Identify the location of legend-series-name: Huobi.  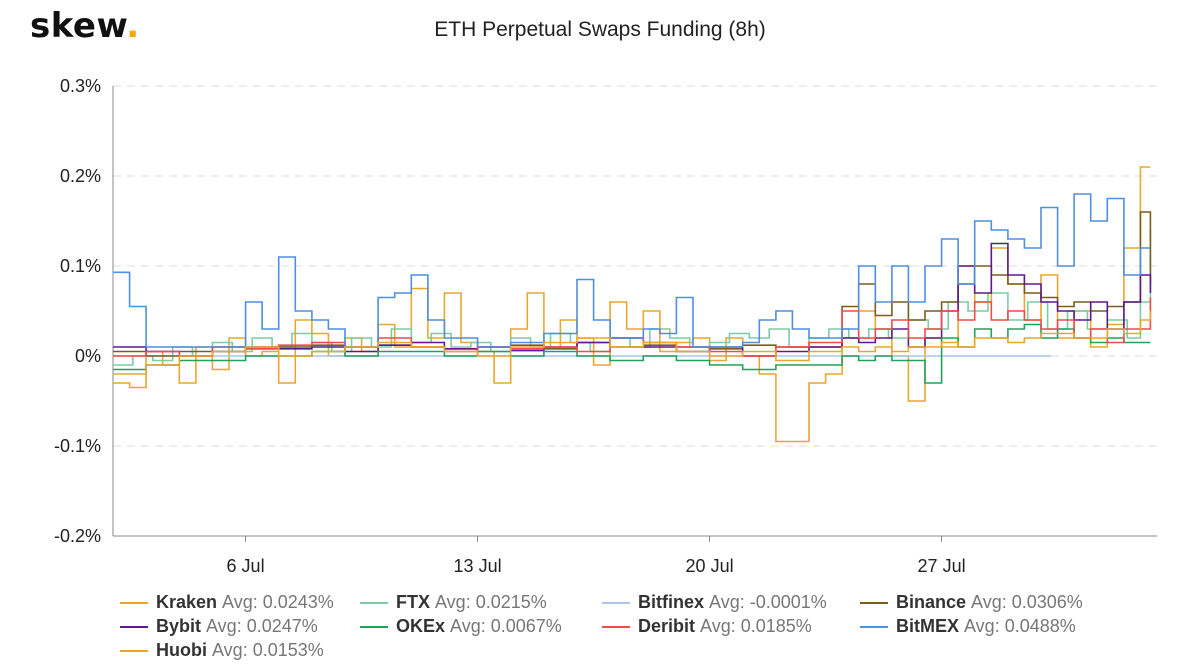
(181, 650).